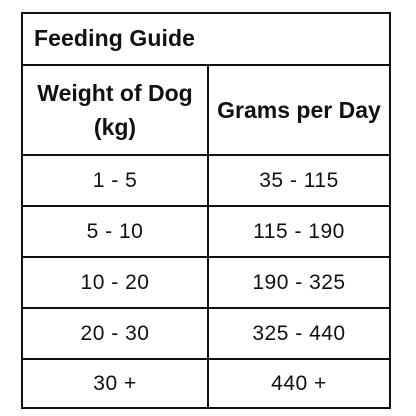  Describe the element at coordinates (116, 180) in the screenshot. I see `weight-cell: 1 - 5` at that location.